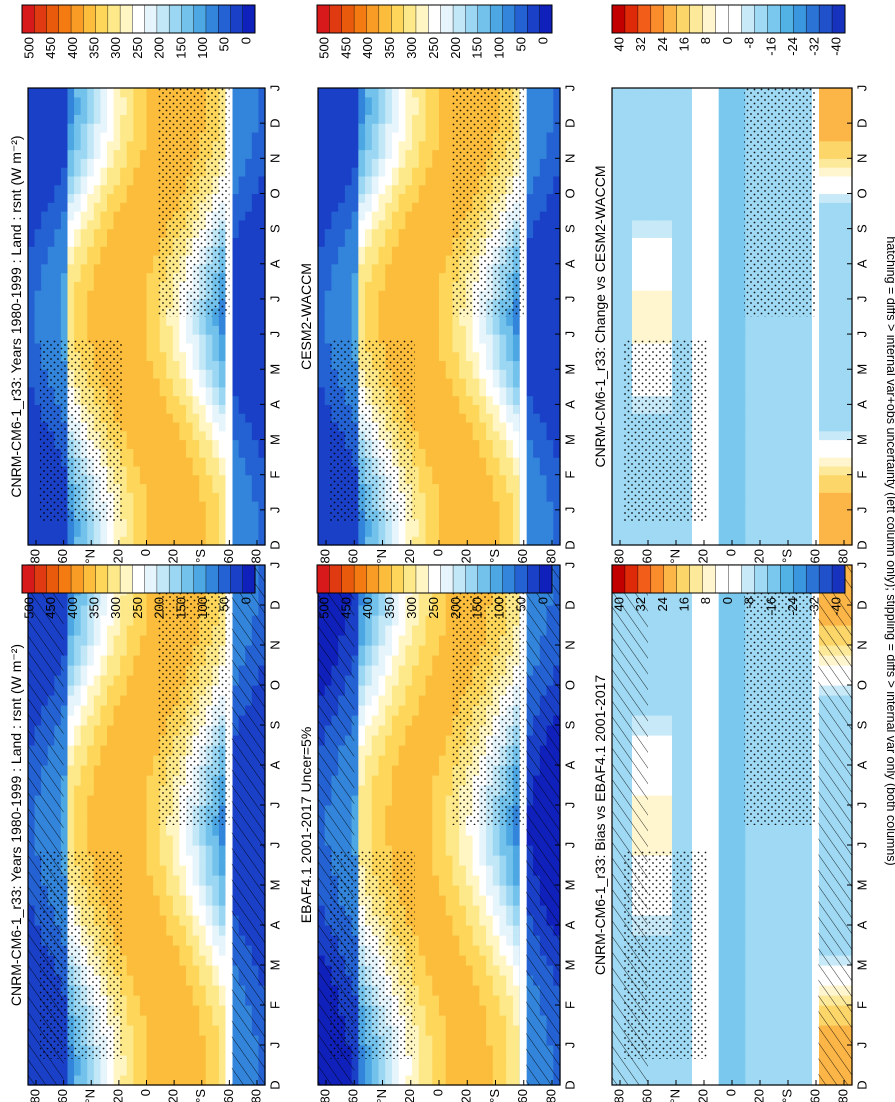  Describe the element at coordinates (200, 579) in the screenshot. I see `colorbar-swatch` at that location.